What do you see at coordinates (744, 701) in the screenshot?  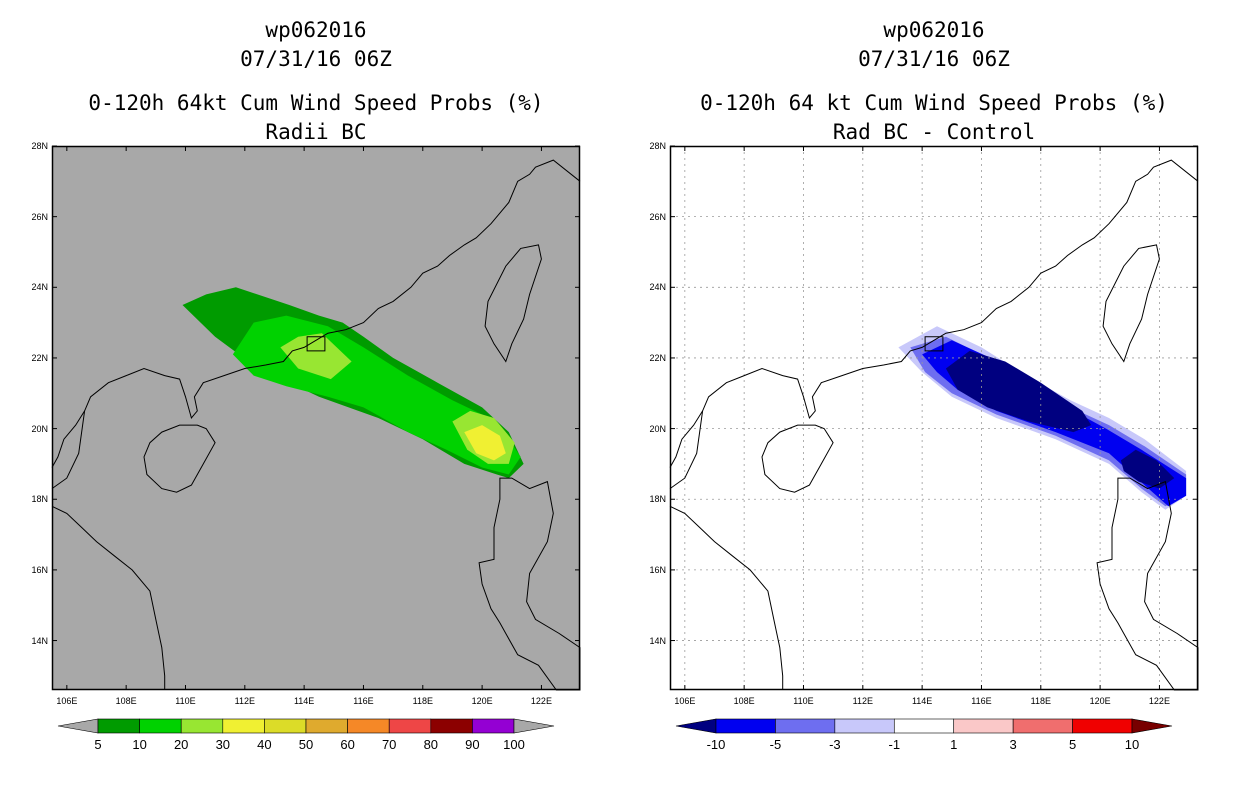 I see `right-lon-tick-label: 108E` at bounding box center [744, 701].